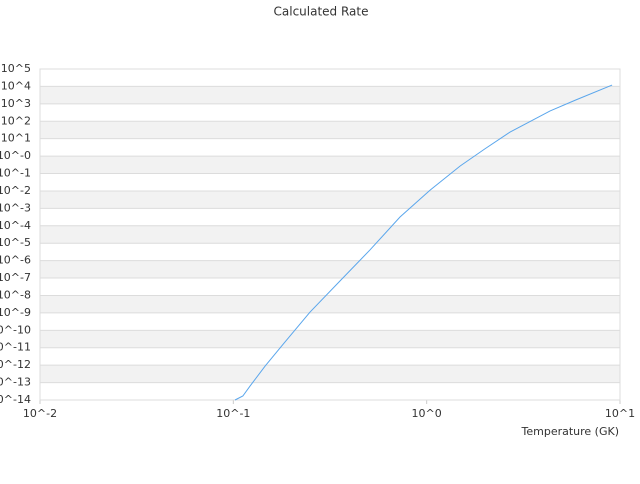  Describe the element at coordinates (15, 294) in the screenshot. I see `y-tick-label: 10^-8` at that location.